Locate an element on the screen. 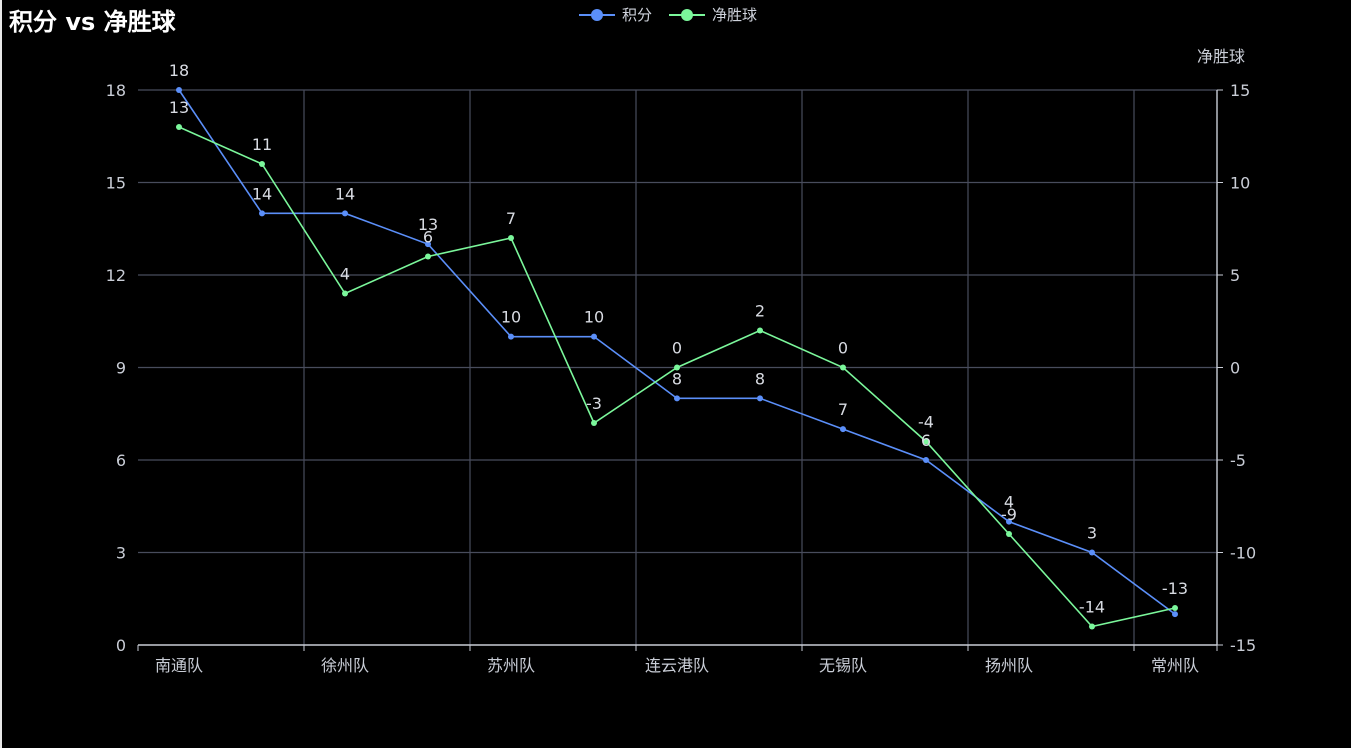 This screenshot has width=1351, height=748. y-right-tick-label: -10 is located at coordinates (1243, 553).